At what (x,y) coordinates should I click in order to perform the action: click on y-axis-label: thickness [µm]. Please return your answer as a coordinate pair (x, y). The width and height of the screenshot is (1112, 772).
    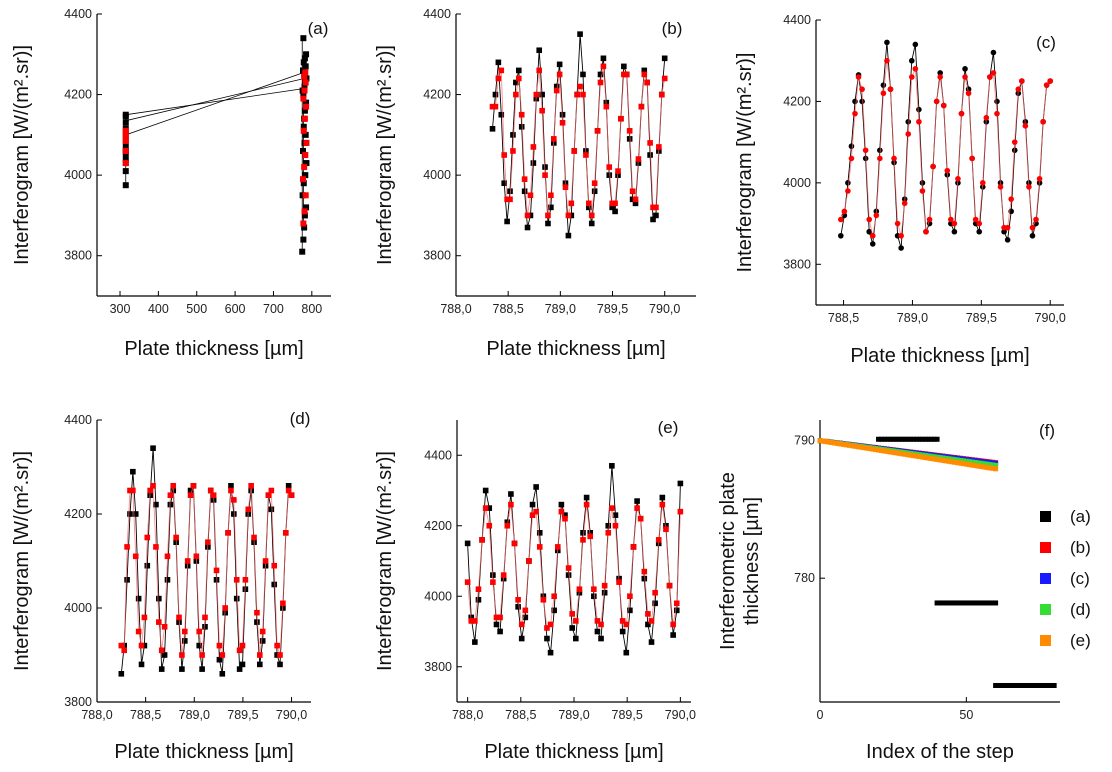
    Looking at the image, I should click on (752, 561).